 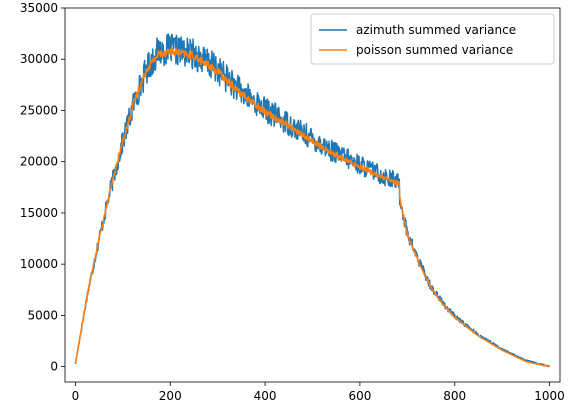 What do you see at coordinates (436, 30) in the screenshot?
I see `legend-label-1: azimuth summed variance` at bounding box center [436, 30].